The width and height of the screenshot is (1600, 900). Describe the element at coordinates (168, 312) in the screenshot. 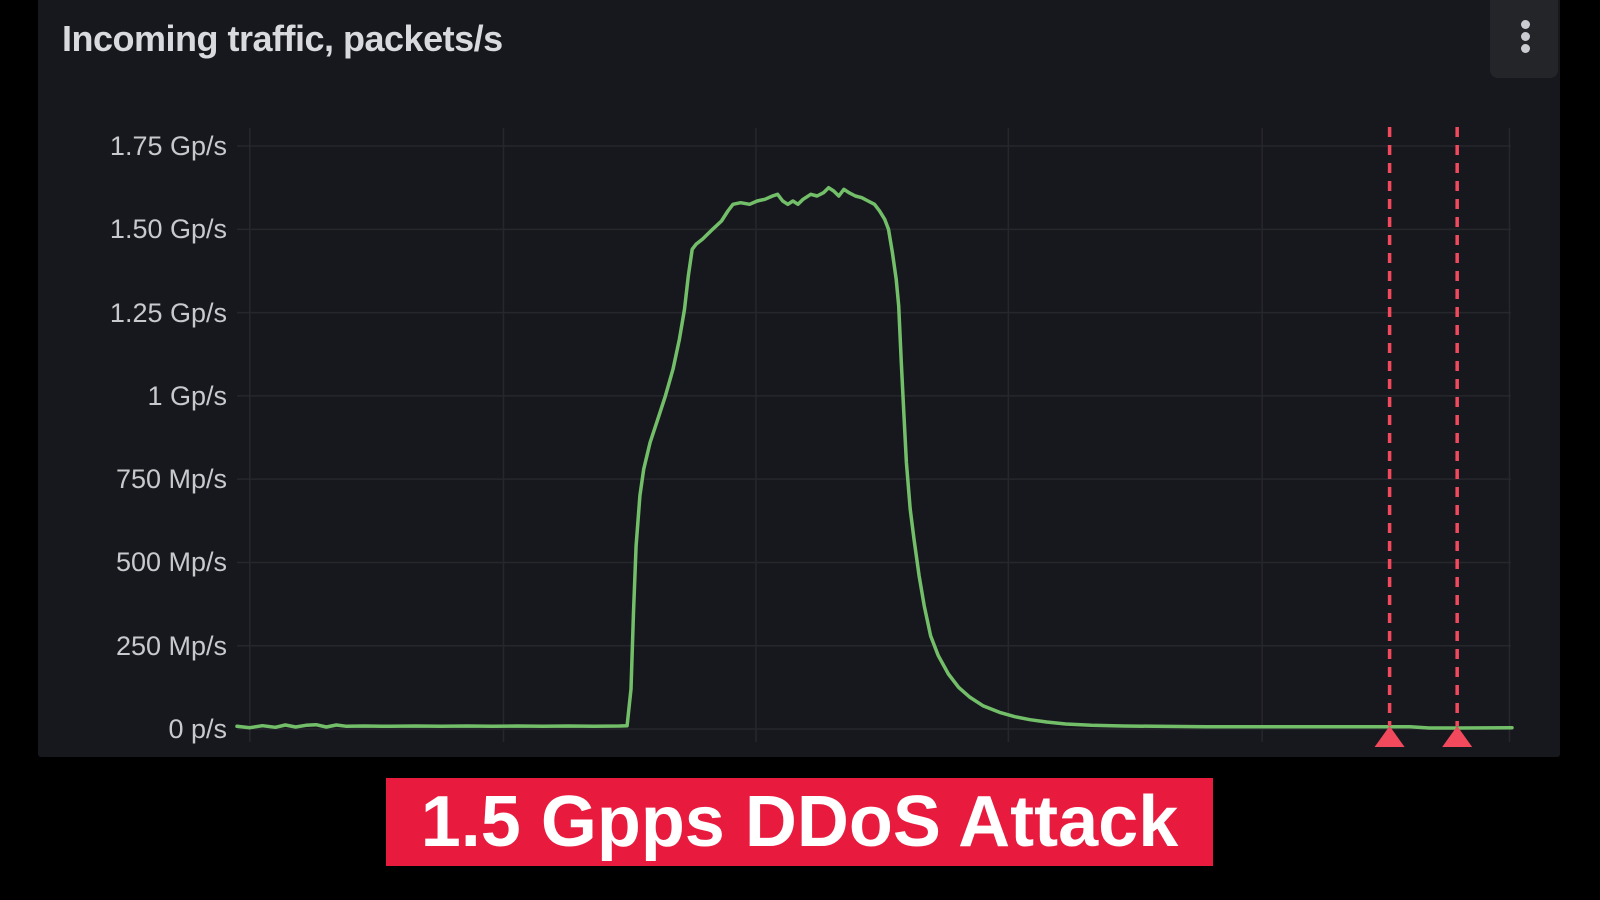

I see `y-axis-label: 1.25 Gp/s` at that location.